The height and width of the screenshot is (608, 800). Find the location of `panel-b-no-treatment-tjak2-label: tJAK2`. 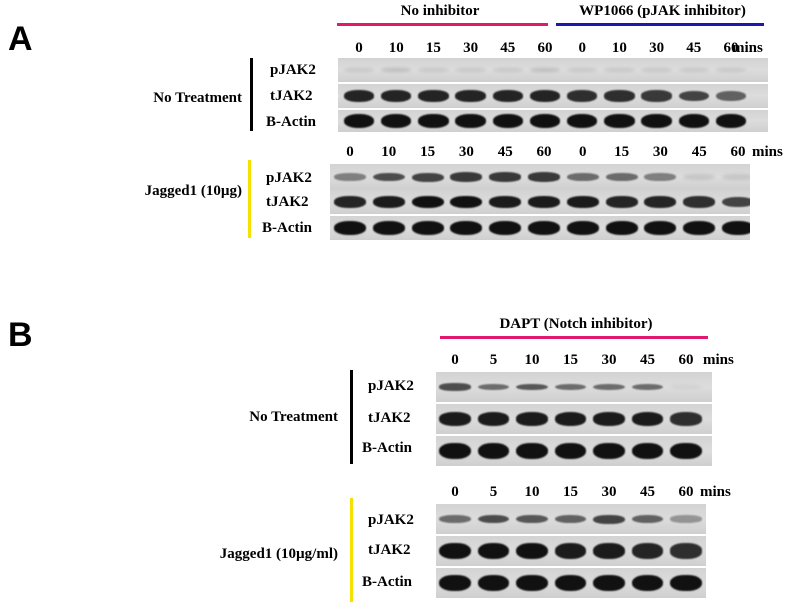

panel-b-no-treatment-tjak2-label: tJAK2 is located at coordinates (389, 418).